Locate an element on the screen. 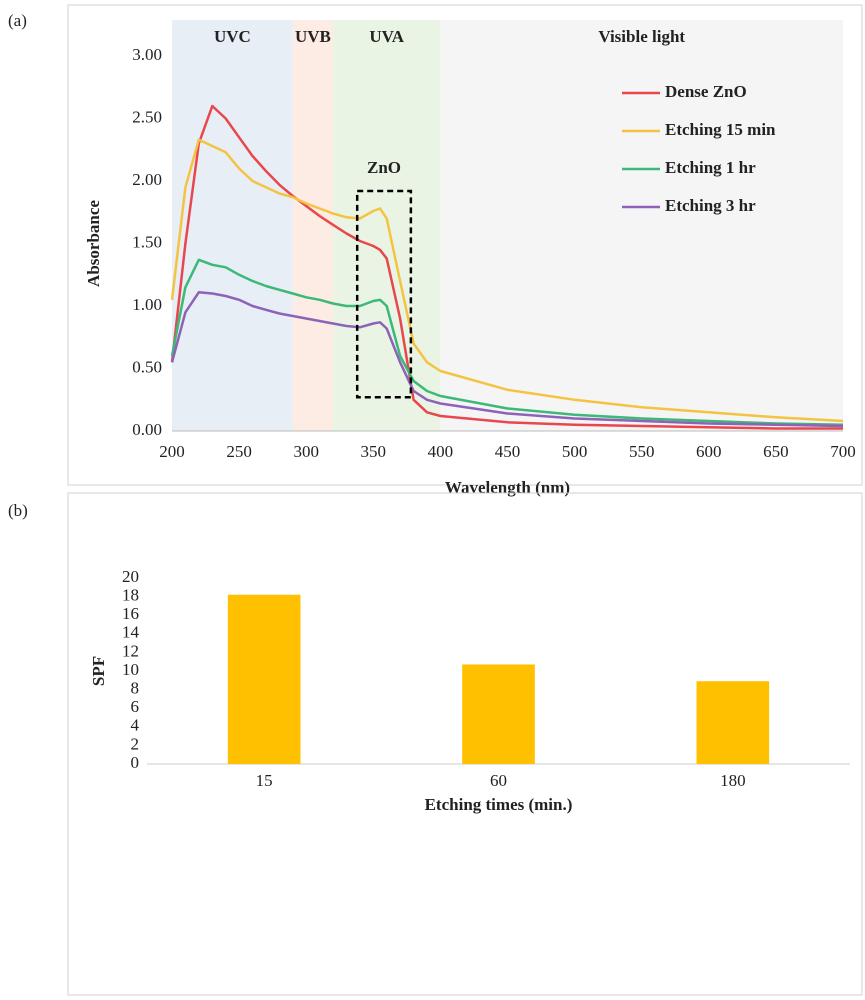  y-tick-label: 18 is located at coordinates (130, 595).